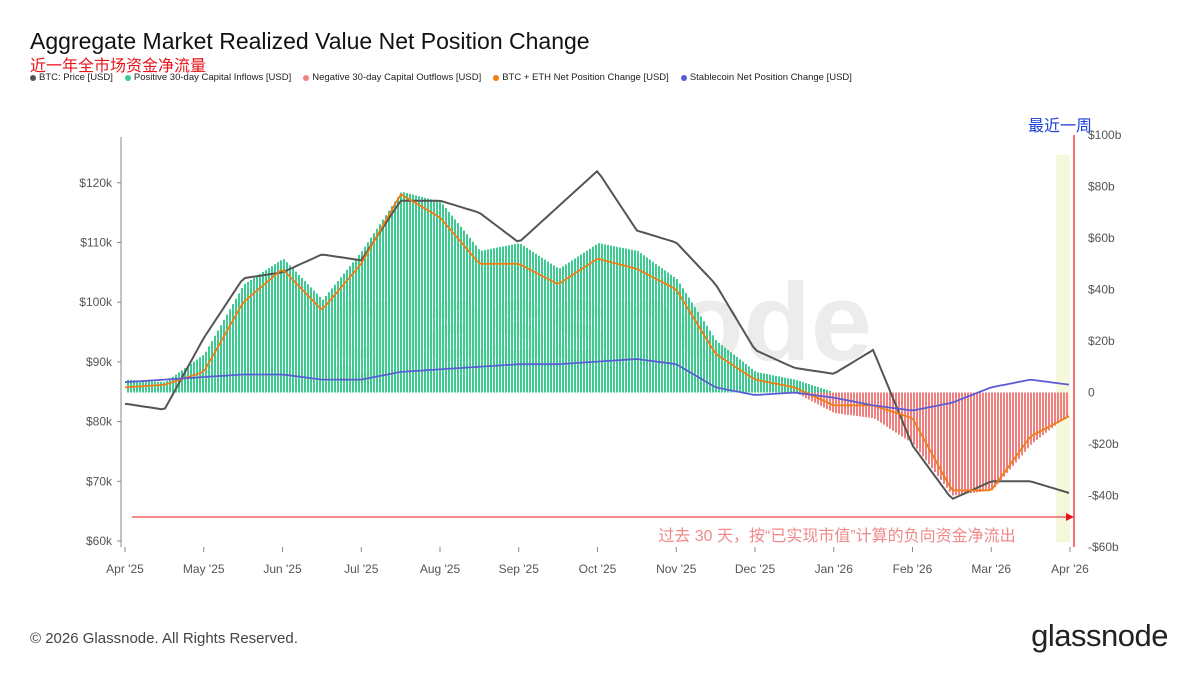 The width and height of the screenshot is (1200, 675). Describe the element at coordinates (766, 77) in the screenshot. I see `legend-item-stablecoin: Stablecoin Net Position Change [USD]` at that location.